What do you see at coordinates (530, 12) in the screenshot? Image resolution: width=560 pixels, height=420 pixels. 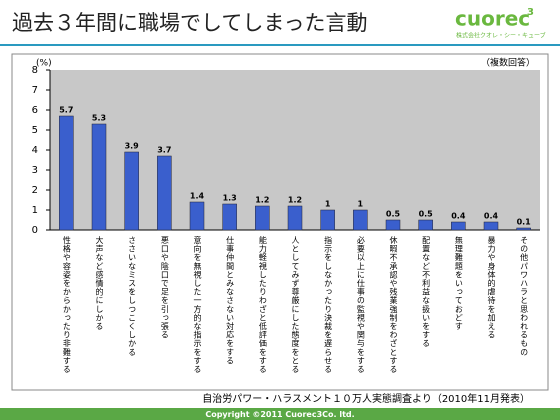 I see `logo-sup: 3` at bounding box center [530, 12].